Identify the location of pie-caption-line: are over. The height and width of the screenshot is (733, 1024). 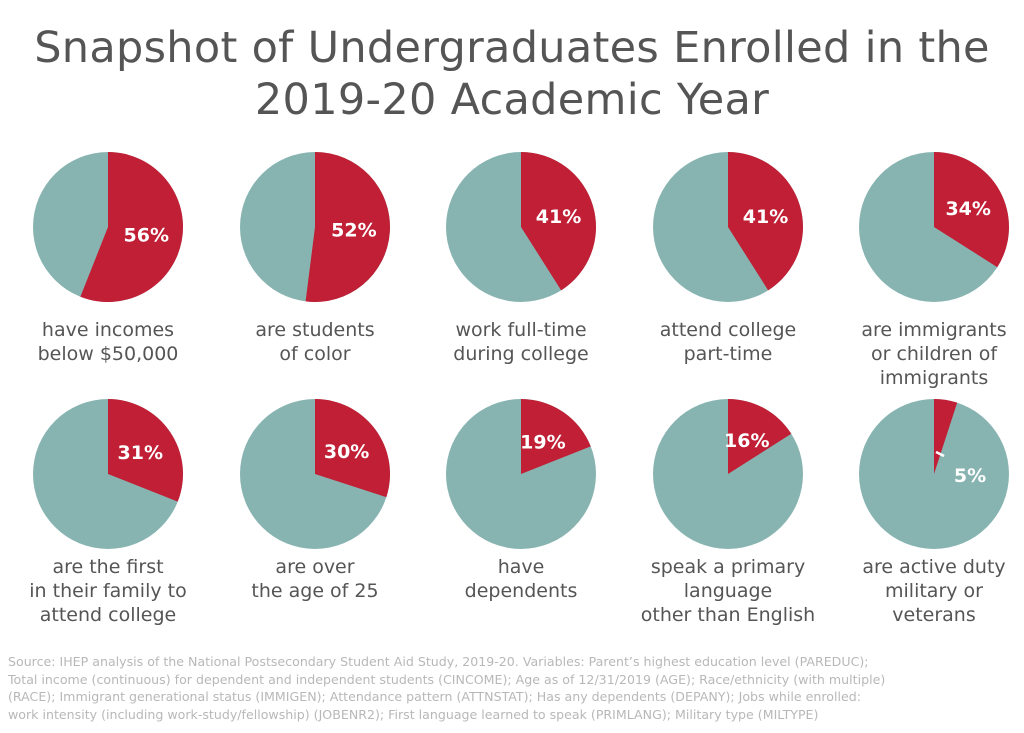
(315, 567).